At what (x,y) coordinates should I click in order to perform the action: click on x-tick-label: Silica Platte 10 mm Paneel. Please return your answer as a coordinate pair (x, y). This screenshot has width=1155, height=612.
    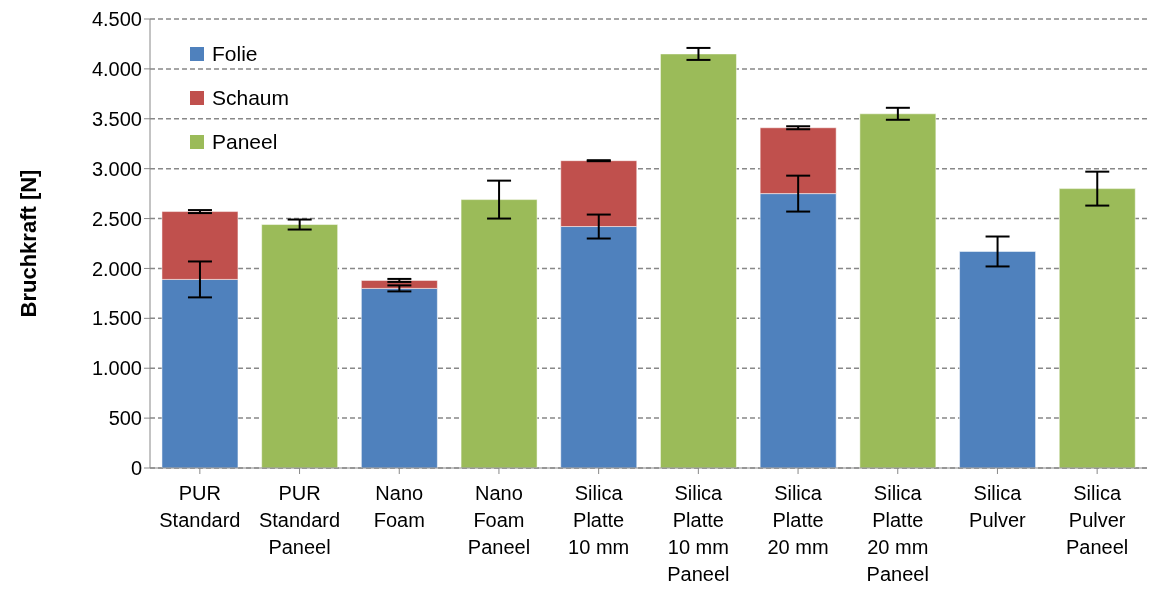
    Looking at the image, I should click on (698, 533).